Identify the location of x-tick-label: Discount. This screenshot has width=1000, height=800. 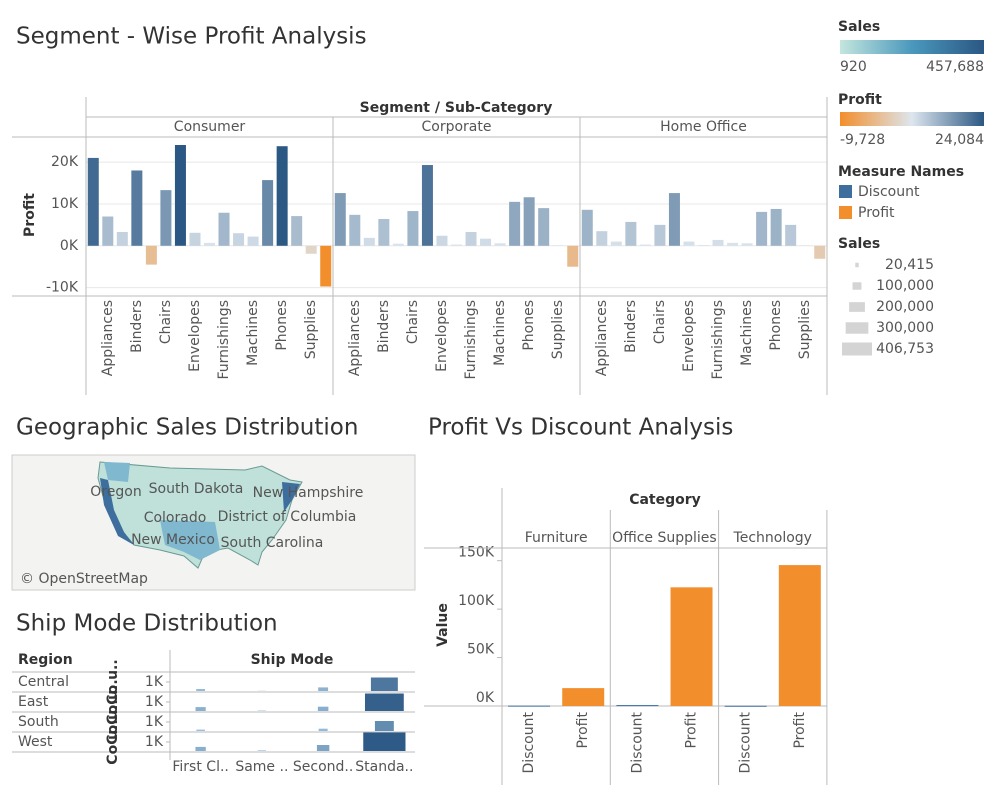
(637, 742).